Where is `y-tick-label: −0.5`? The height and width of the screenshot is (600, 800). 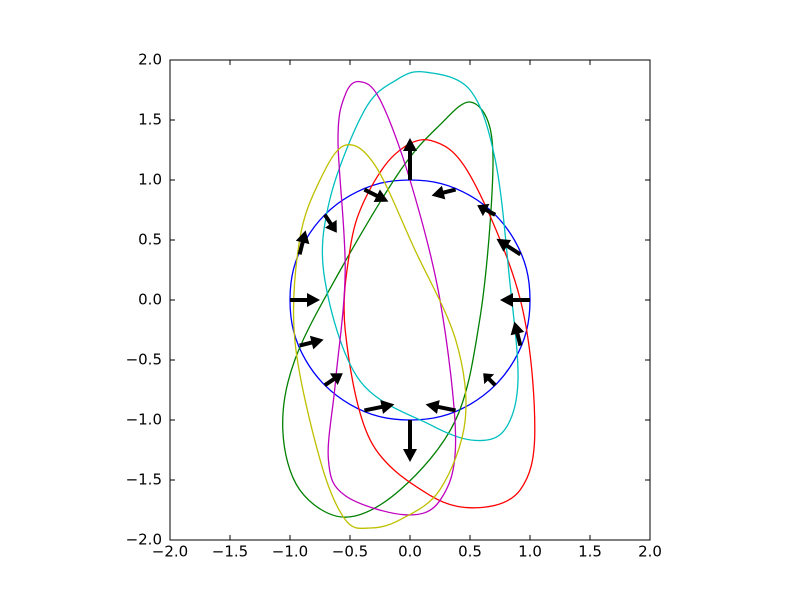
y-tick-label: −0.5 is located at coordinates (144, 360).